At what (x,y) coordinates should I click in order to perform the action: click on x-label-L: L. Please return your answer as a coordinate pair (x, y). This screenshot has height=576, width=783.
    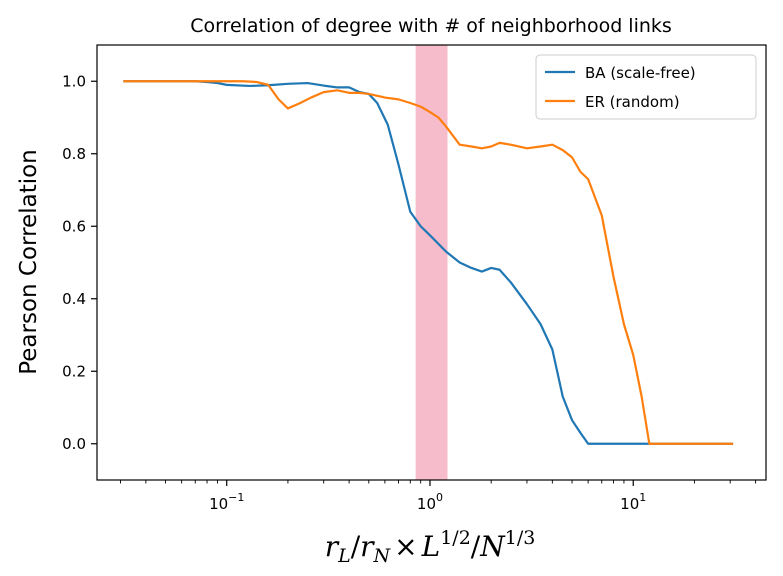
    Looking at the image, I should click on (431, 546).